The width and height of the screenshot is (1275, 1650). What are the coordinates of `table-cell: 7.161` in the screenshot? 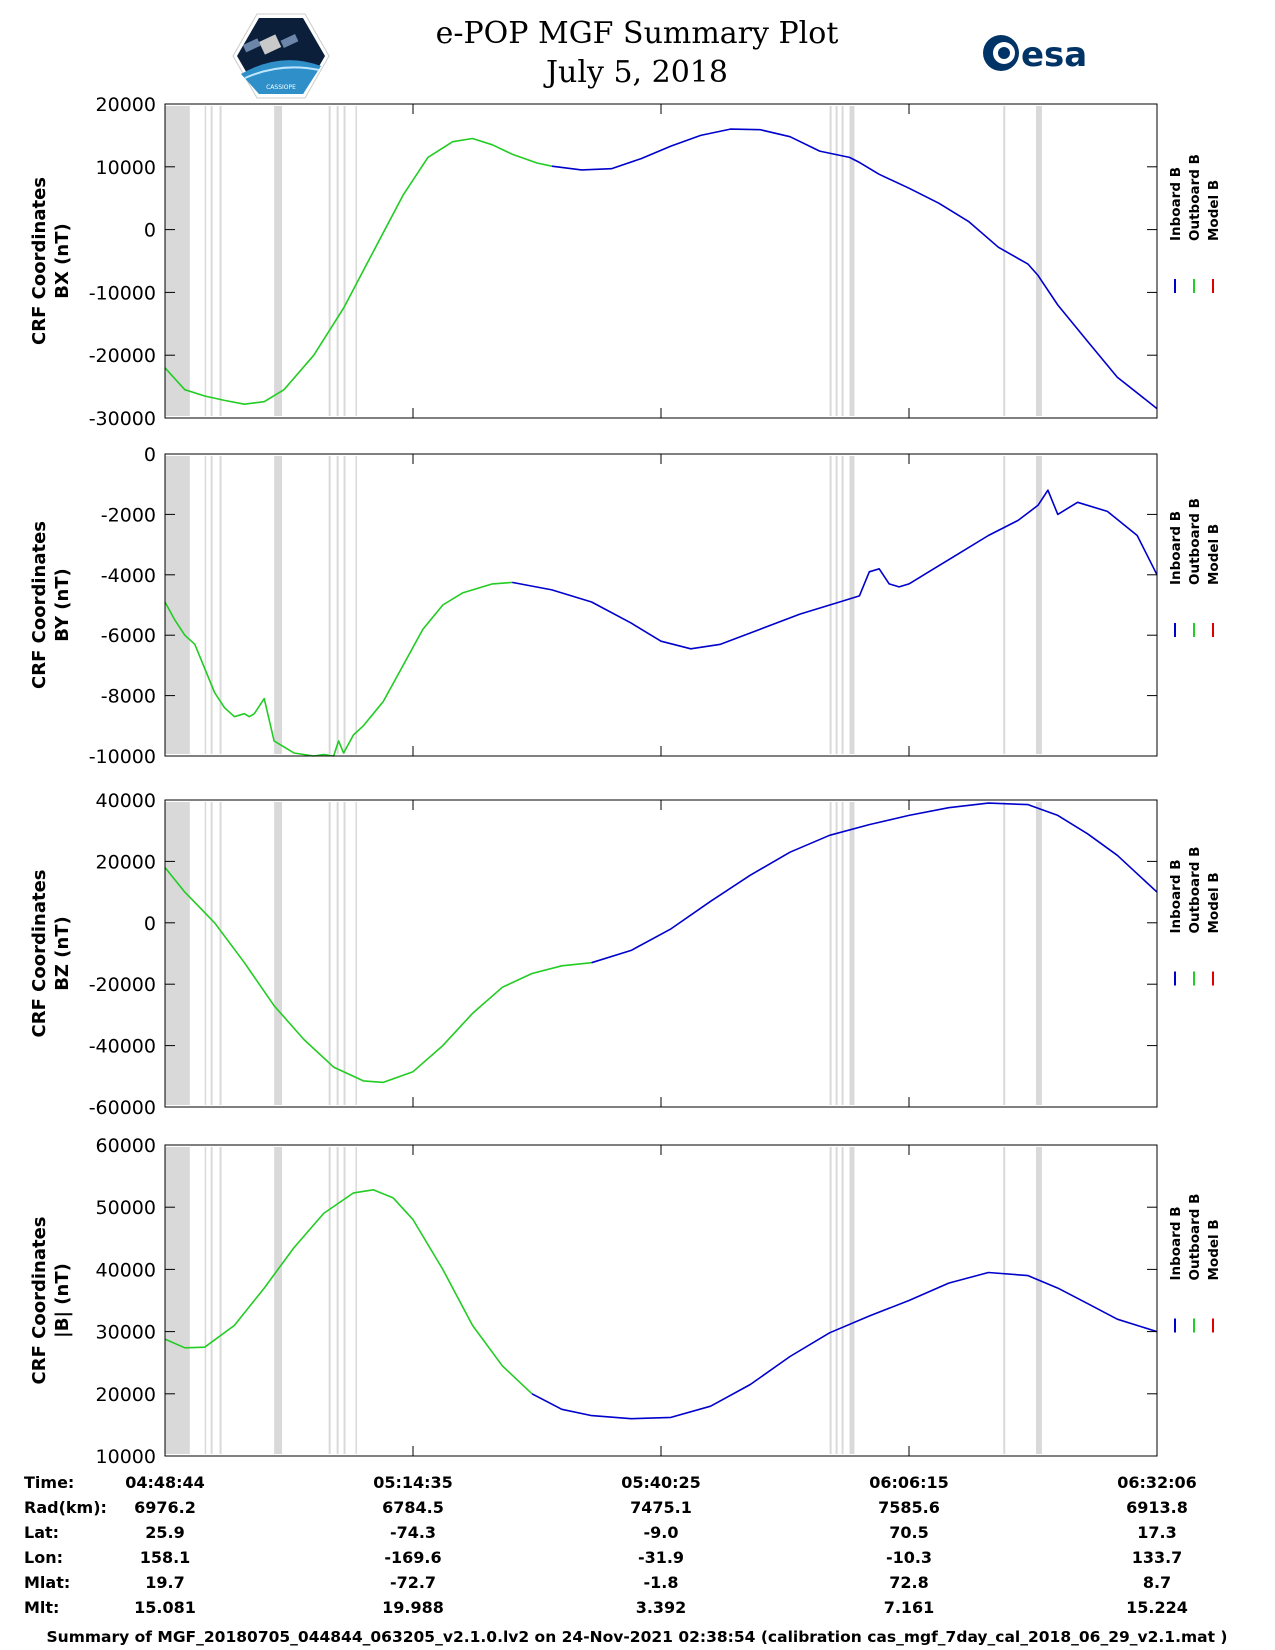 It's located at (909, 1607).